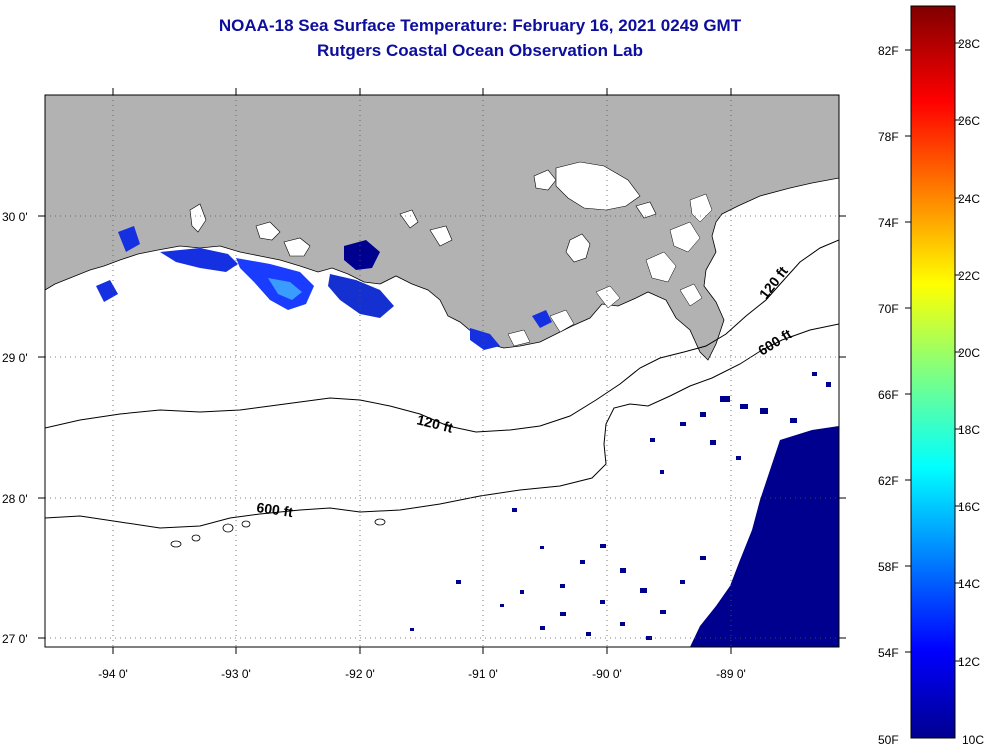 Image resolution: width=992 pixels, height=754 pixels. Describe the element at coordinates (933, 372) in the screenshot. I see `colorbar` at that location.